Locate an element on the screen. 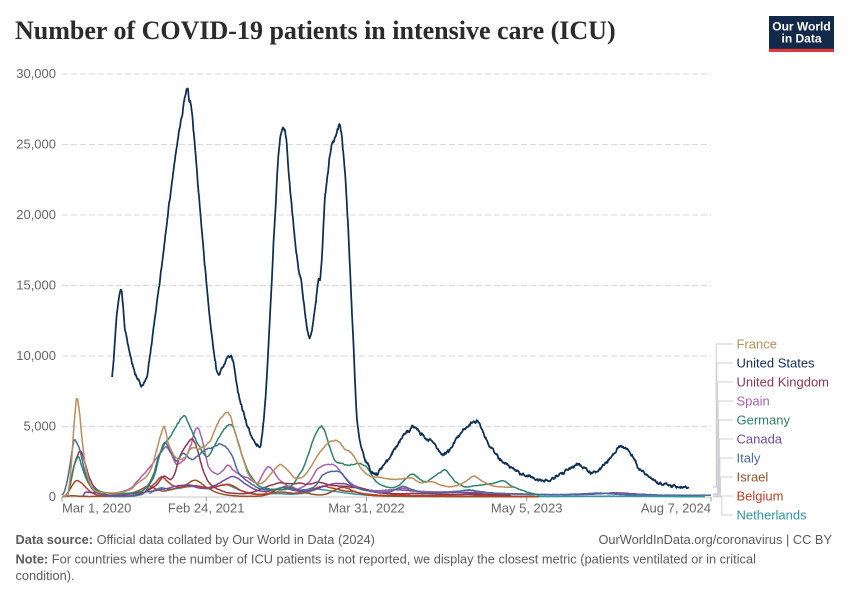 The width and height of the screenshot is (850, 600). svg-text: Spain is located at coordinates (753, 401).